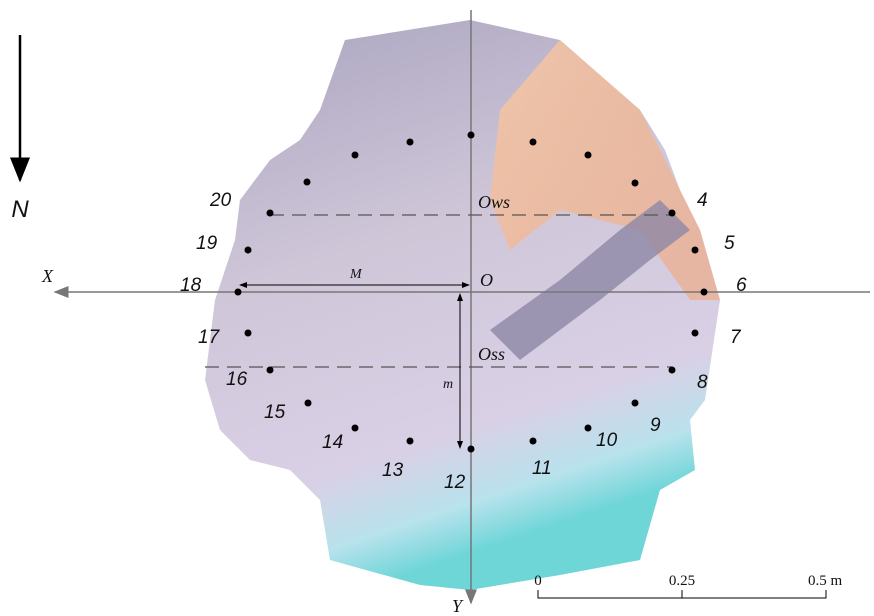 Image resolution: width=874 pixels, height=616 pixels. Describe the element at coordinates (655, 425) in the screenshot. I see `point-label: 9` at that location.